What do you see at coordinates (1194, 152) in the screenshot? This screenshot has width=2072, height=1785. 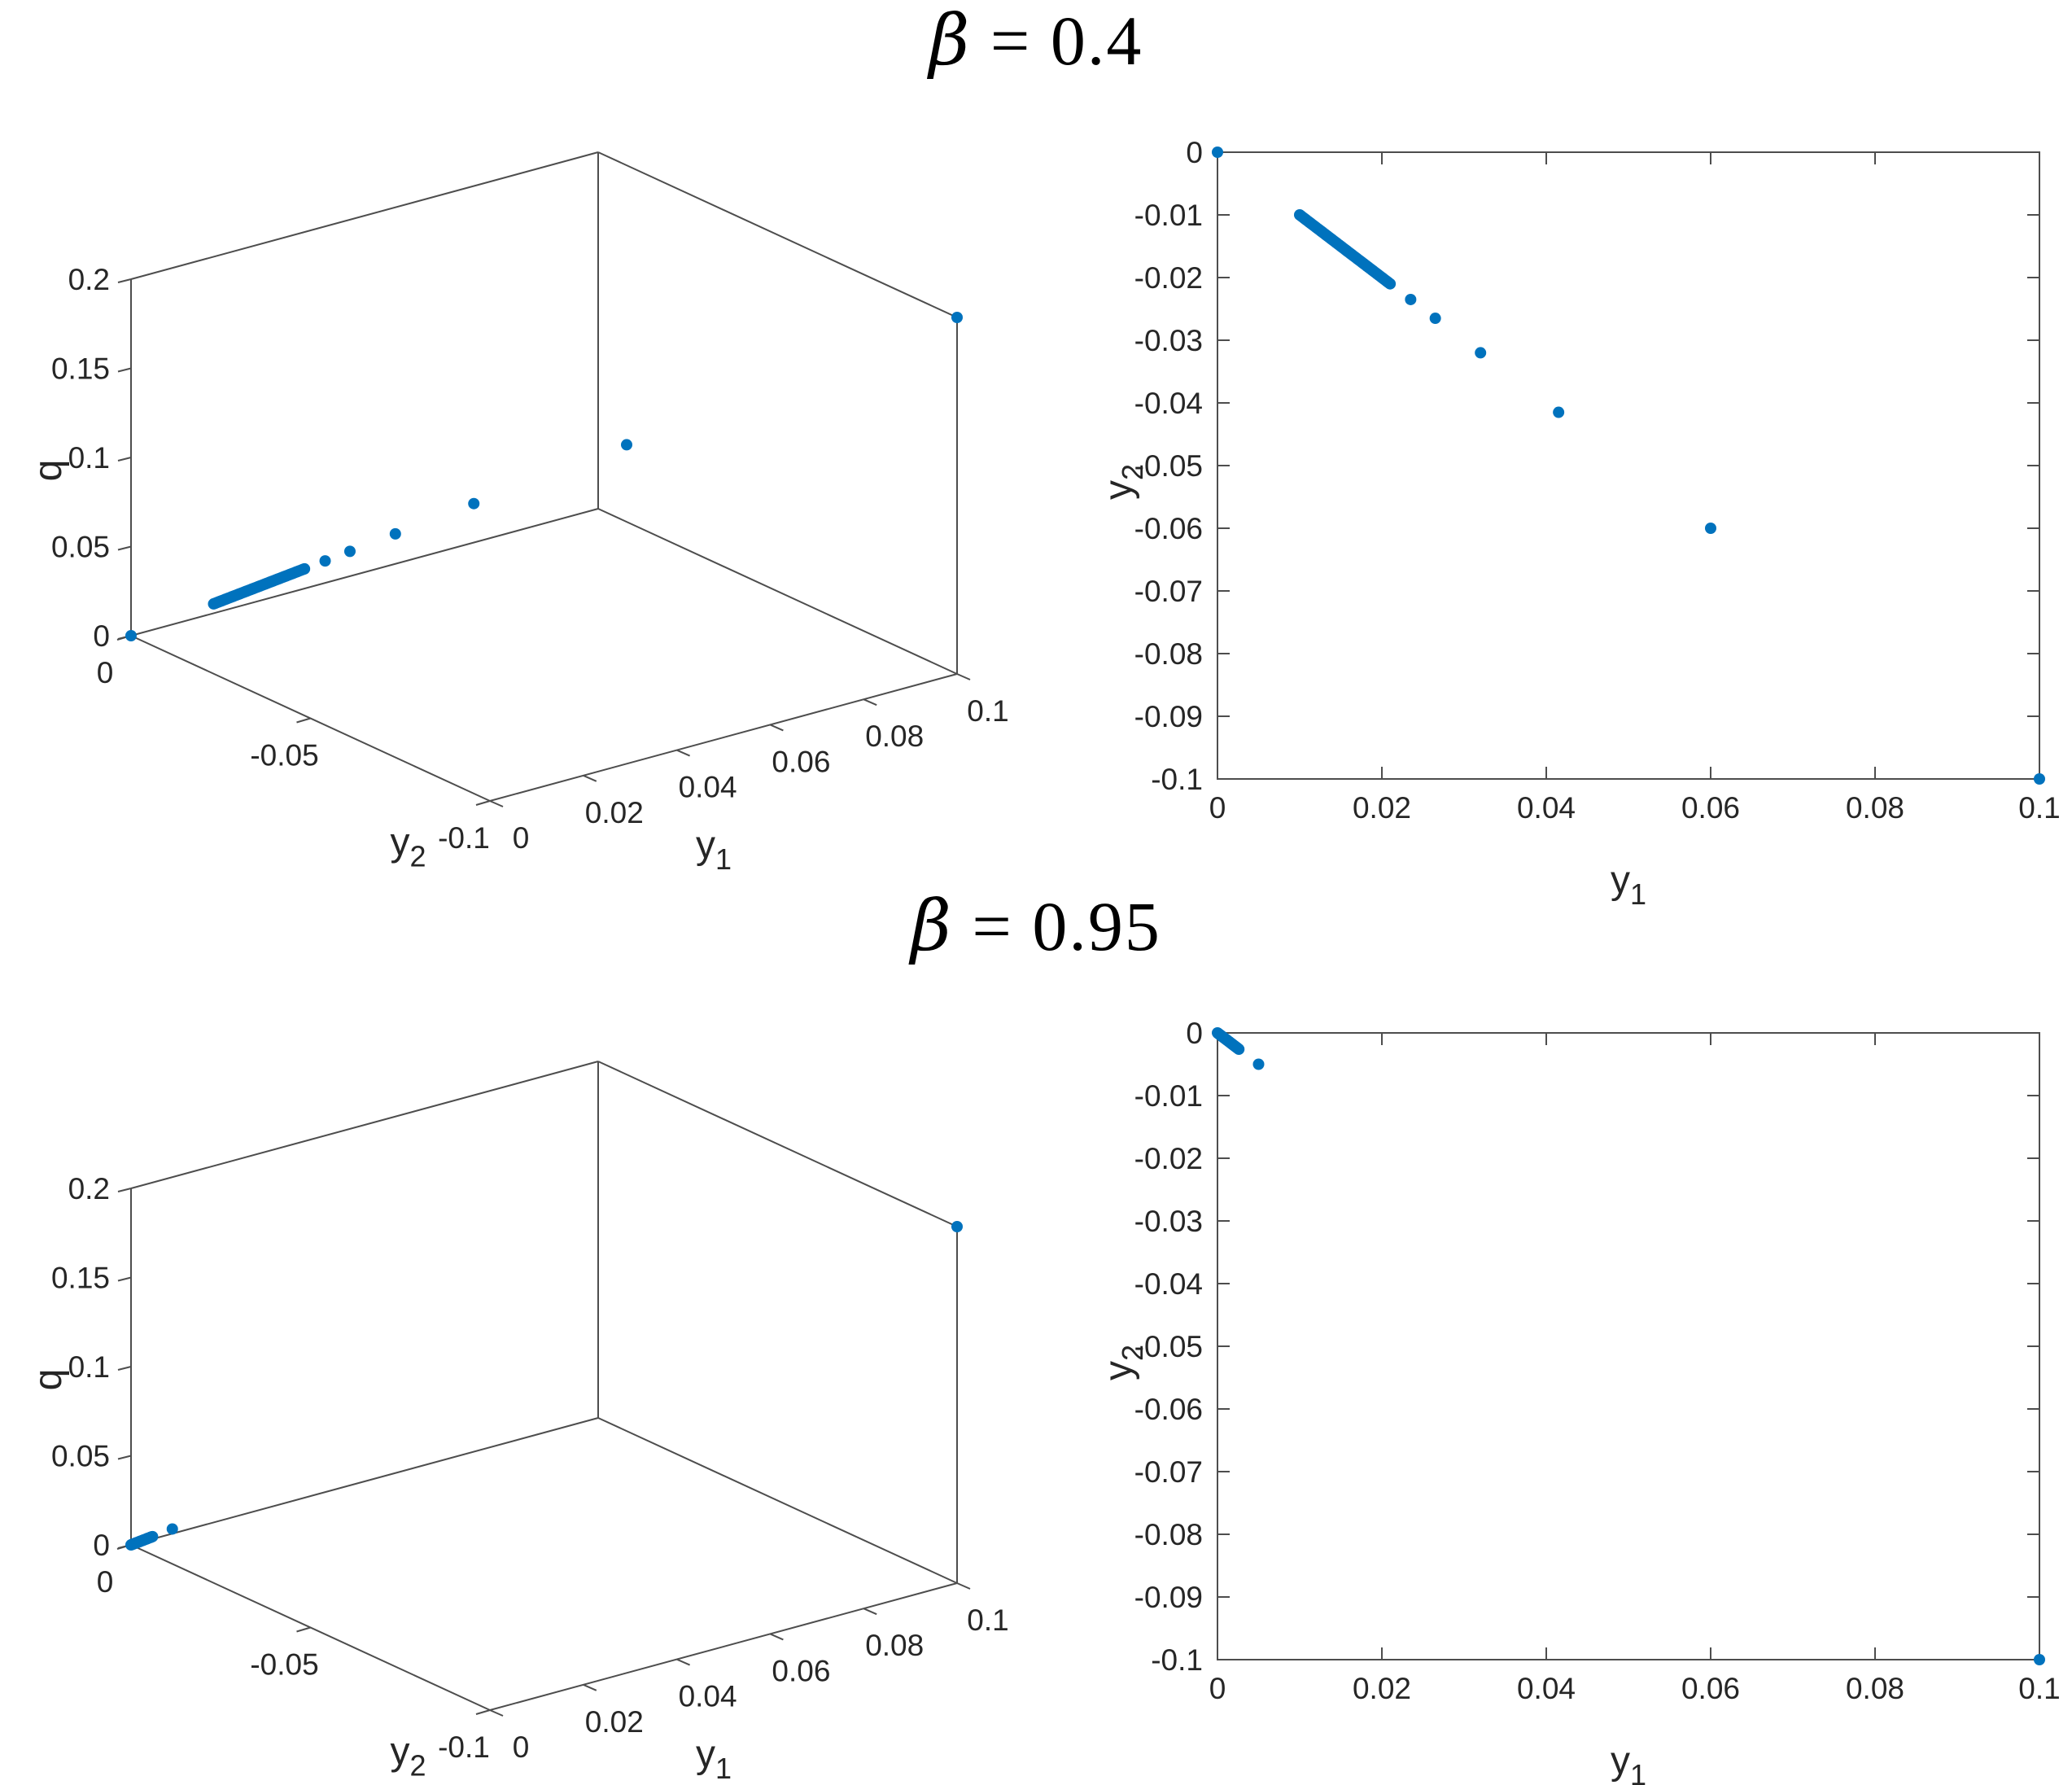 I see `y-tick-label: 0` at bounding box center [1194, 152].